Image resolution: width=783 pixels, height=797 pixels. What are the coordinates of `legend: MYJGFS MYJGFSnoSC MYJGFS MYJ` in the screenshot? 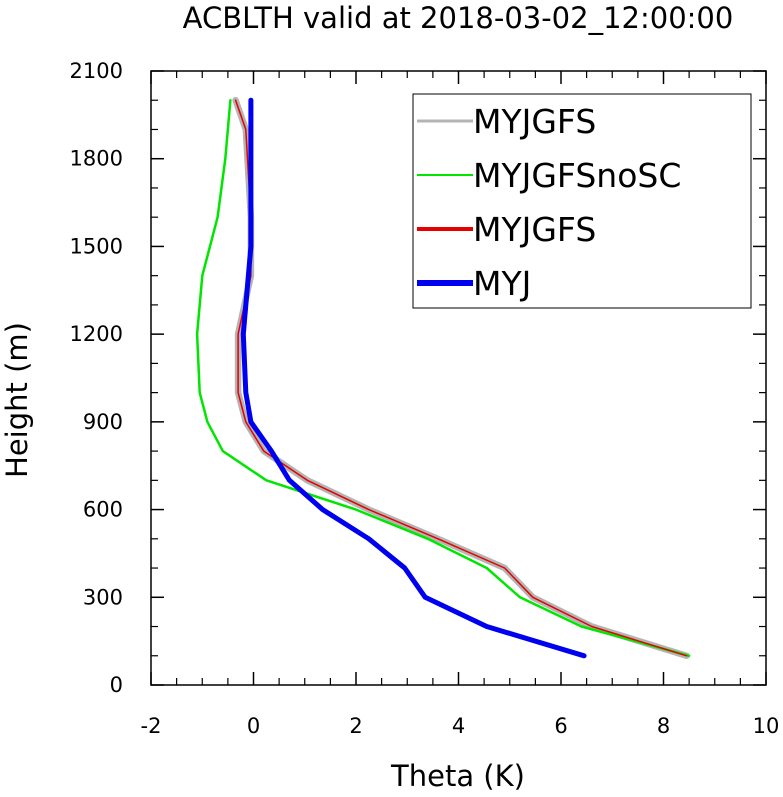 It's located at (582, 201).